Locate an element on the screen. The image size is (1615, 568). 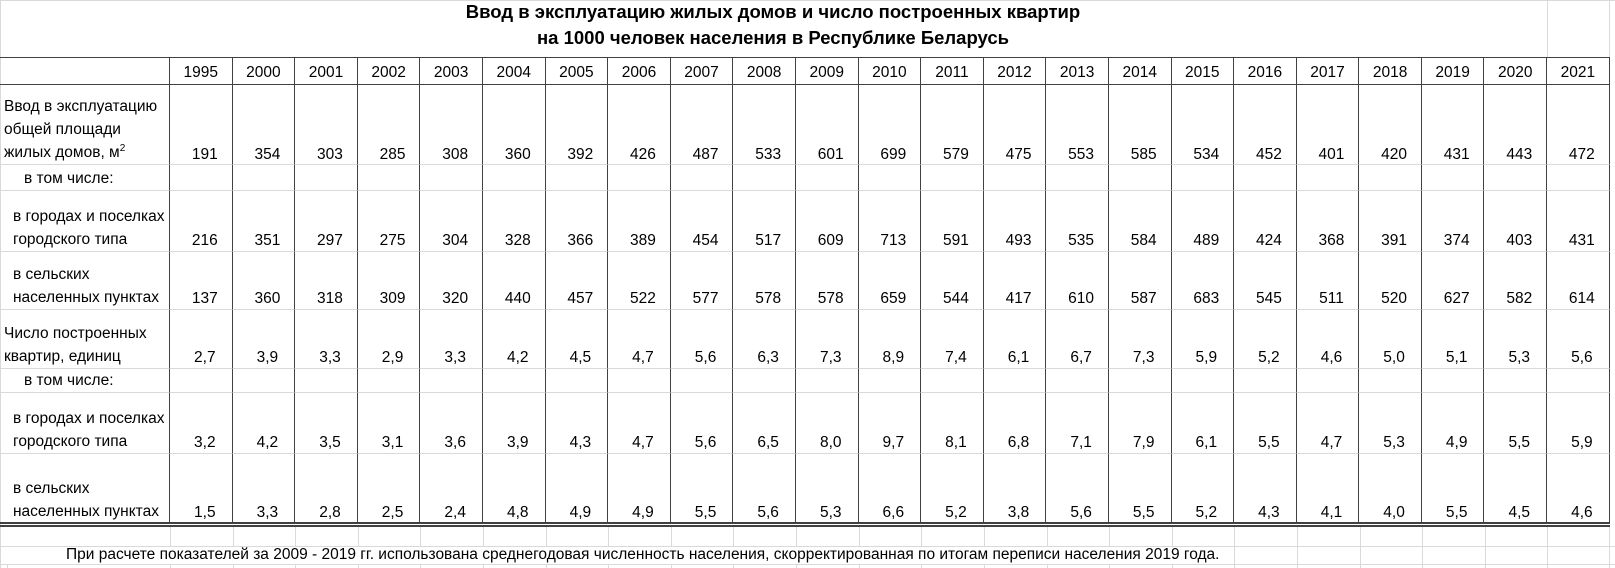
value-cell: 545 is located at coordinates (1265, 281).